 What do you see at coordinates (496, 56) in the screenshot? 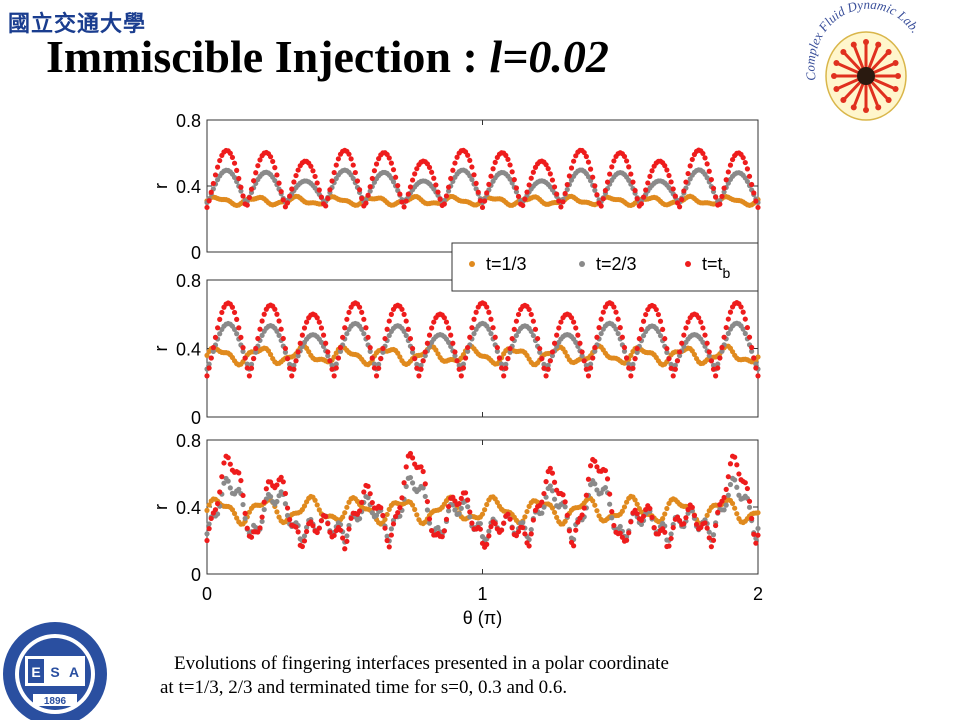
I see `title-param: l` at bounding box center [496, 56].